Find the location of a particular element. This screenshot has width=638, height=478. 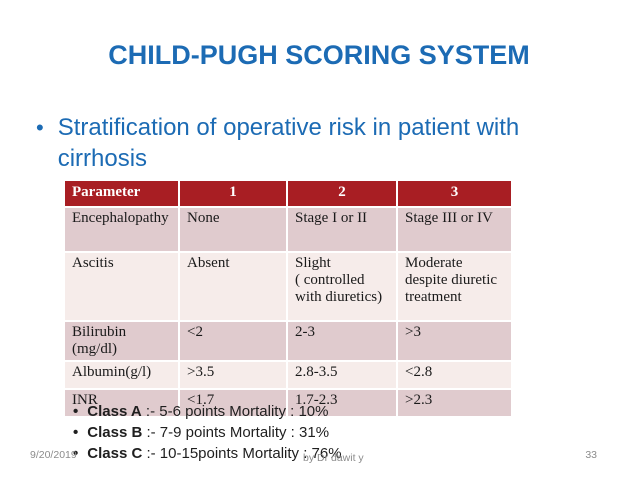

class-text: :- 7-9 points Mortality : 31% is located at coordinates (236, 432).